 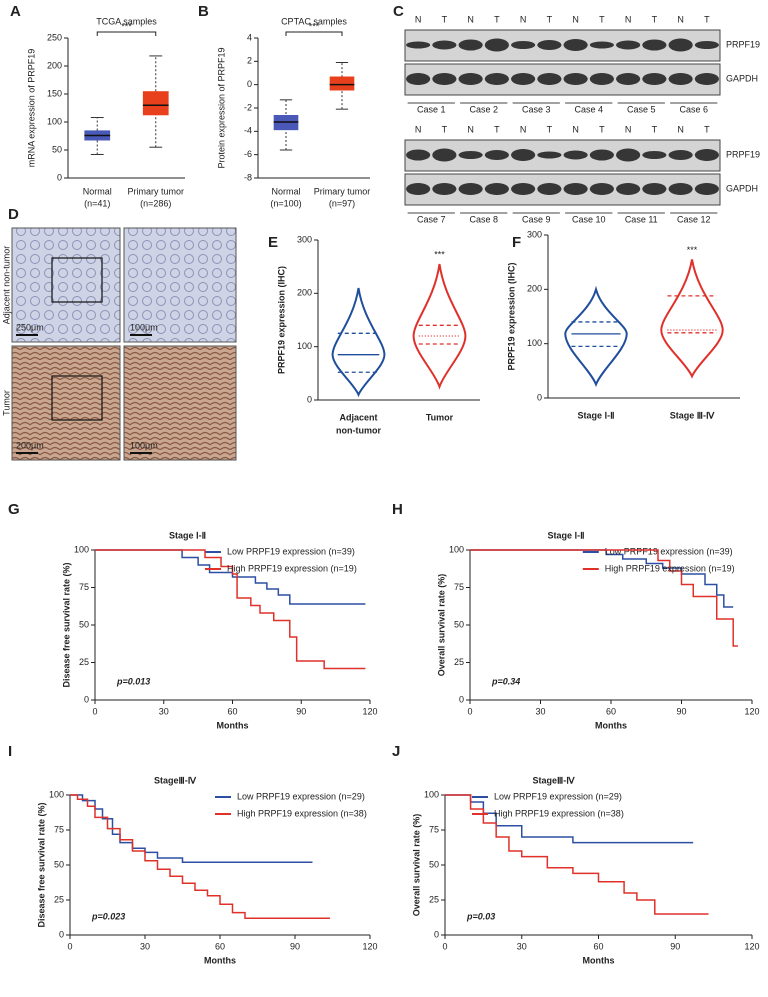 I want to click on y-tick-label: 150, so click(x=54, y=93).